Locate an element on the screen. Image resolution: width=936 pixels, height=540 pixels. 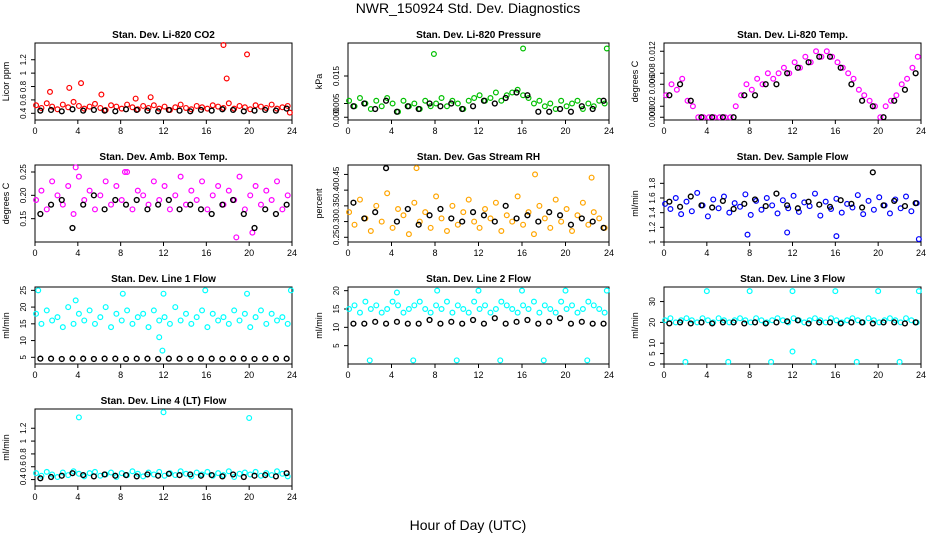
plot-frame is located at coordinates (163, 447).